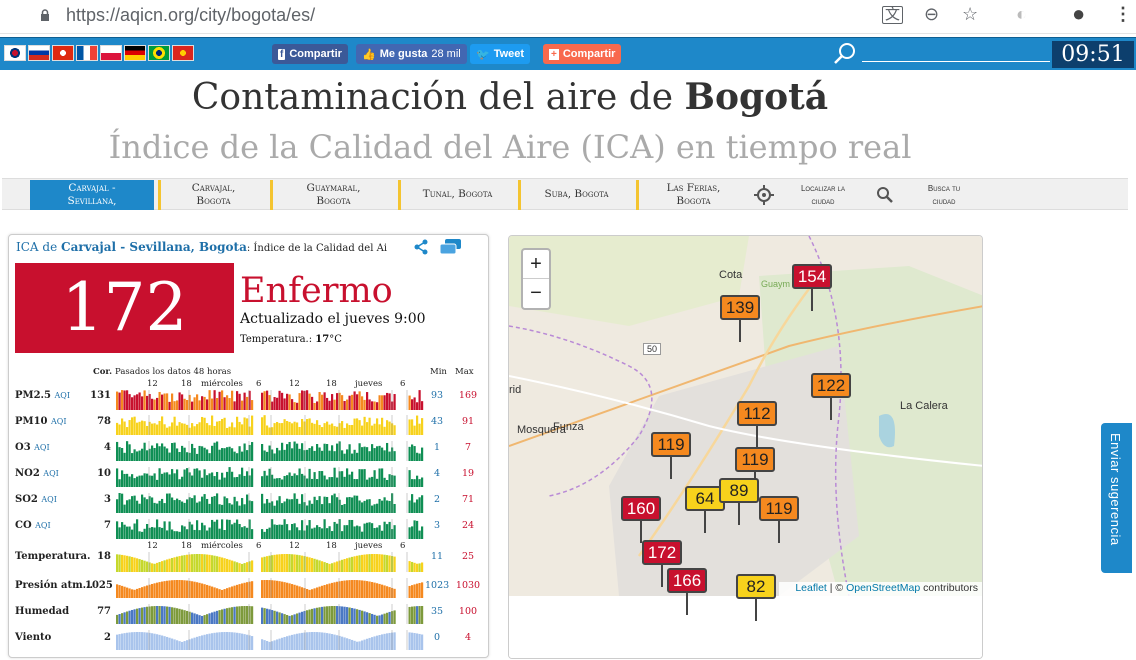 This screenshot has height=660, width=1136. I want to click on station-marker: 112, so click(757, 424).